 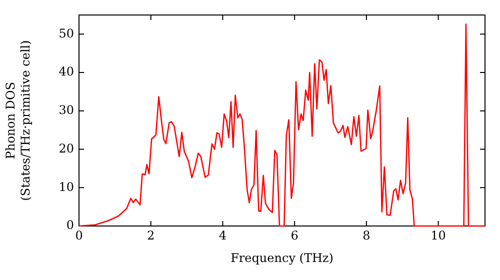 I want to click on x-tick-label: 4, so click(x=222, y=235).